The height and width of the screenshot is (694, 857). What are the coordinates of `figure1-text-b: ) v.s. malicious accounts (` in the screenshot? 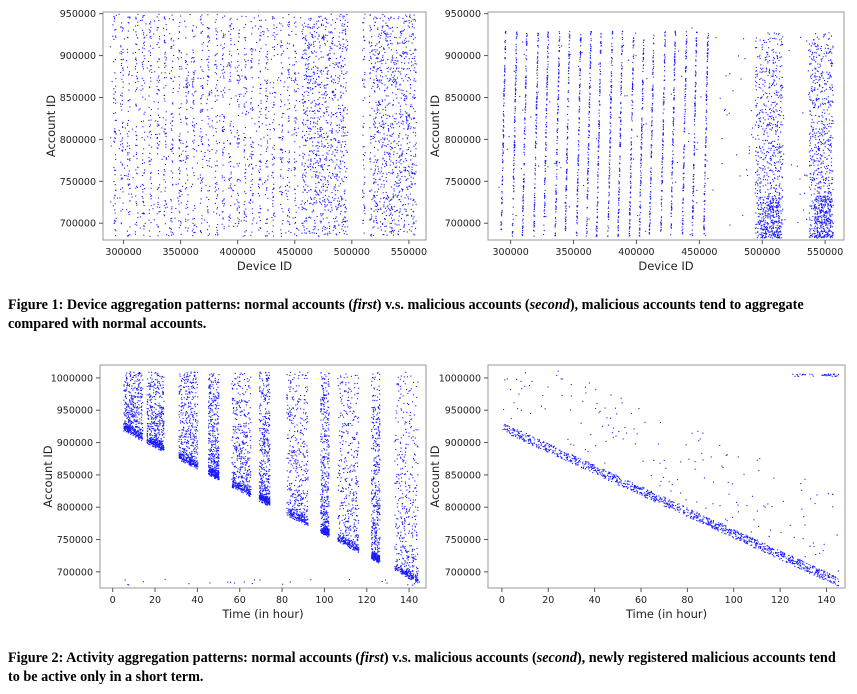 It's located at (453, 305).